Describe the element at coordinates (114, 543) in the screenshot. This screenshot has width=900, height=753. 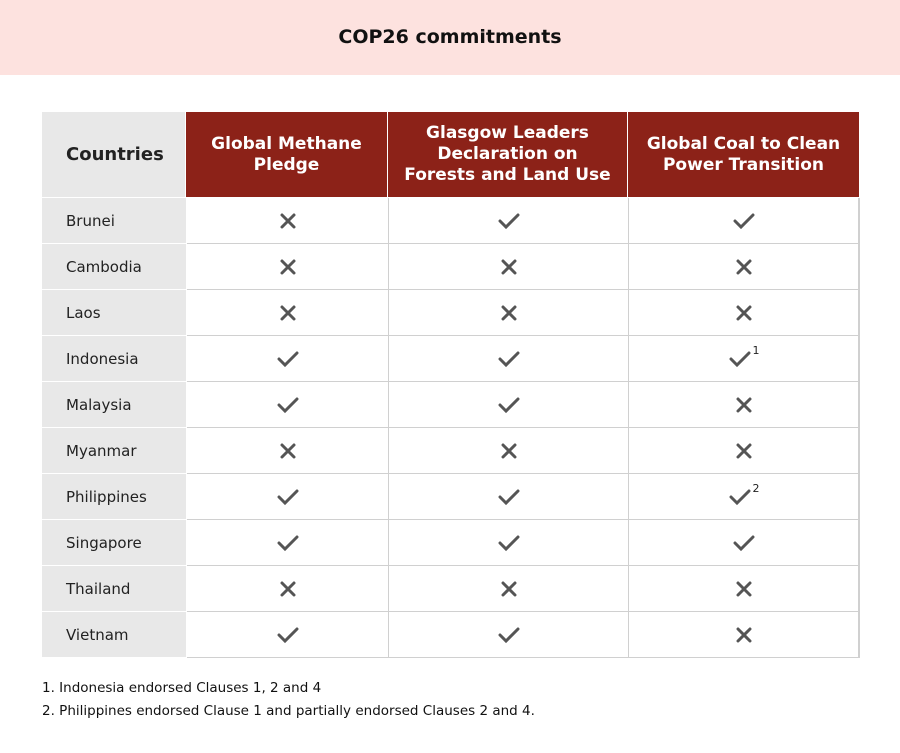
I see `country: Singapore` at that location.